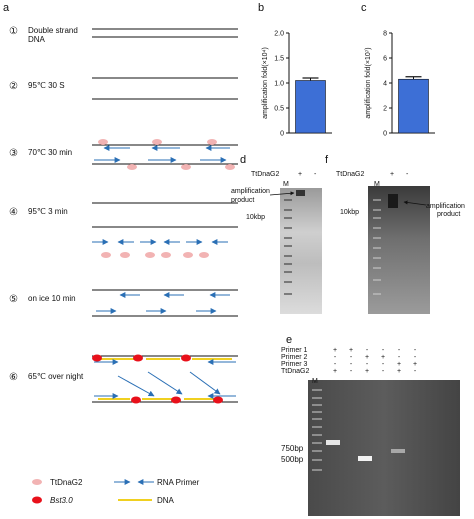 The height and width of the screenshot is (519, 474). What do you see at coordinates (300, 193) in the screenshot?
I see `gel-d-product-band` at bounding box center [300, 193].